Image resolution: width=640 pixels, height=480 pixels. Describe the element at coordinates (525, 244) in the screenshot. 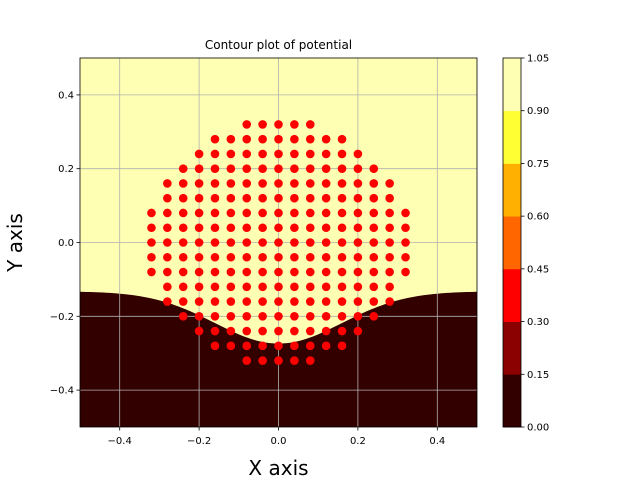

I see `colorbar: 0.00 0.15 0.30 0.45 0.60 0.75 0.90 1.05` at that location.